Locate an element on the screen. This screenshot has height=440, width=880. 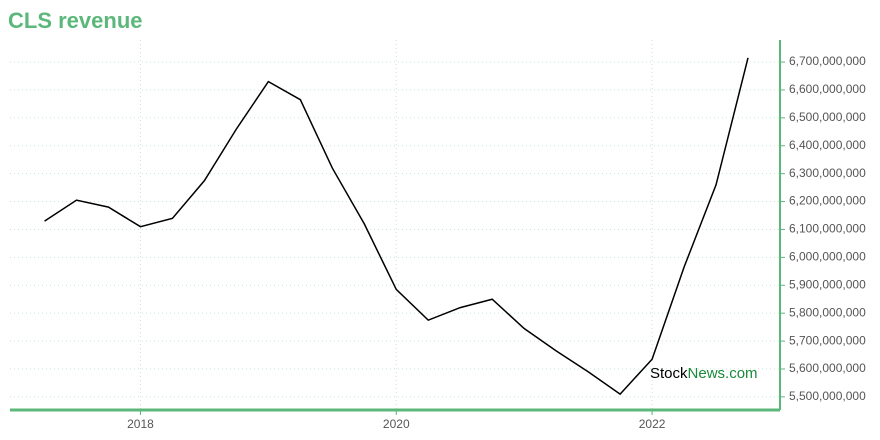
x-tick-label: 2022 is located at coordinates (652, 424).